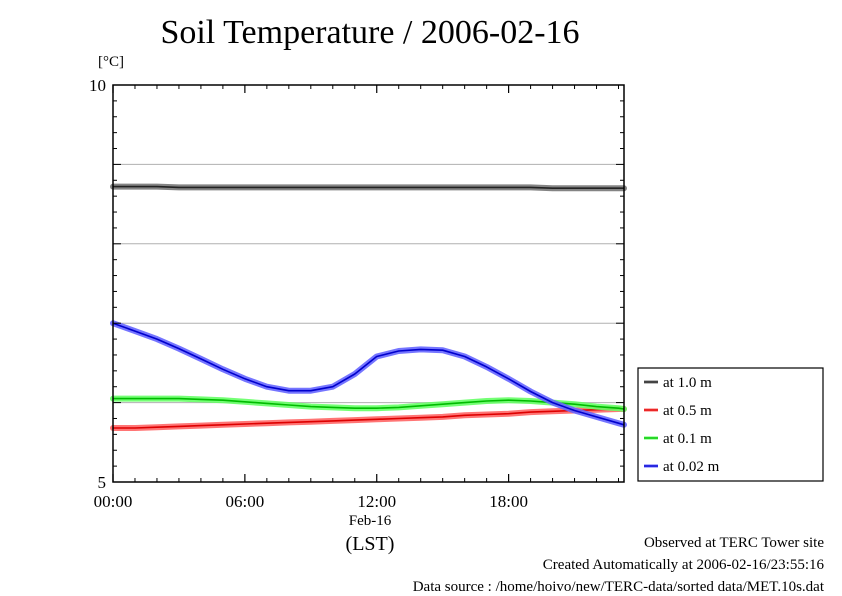 This screenshot has width=842, height=596. Describe the element at coordinates (245, 501) in the screenshot. I see `x-tick-label: 06:00` at that location.